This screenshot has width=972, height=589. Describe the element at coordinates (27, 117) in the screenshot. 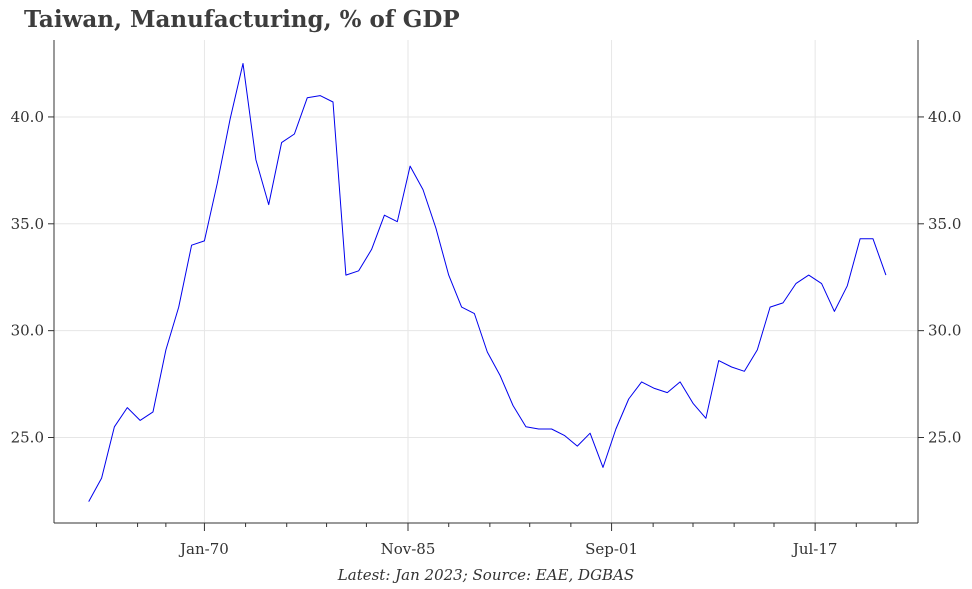

I see `y-tick-label-left: 40.0` at that location.